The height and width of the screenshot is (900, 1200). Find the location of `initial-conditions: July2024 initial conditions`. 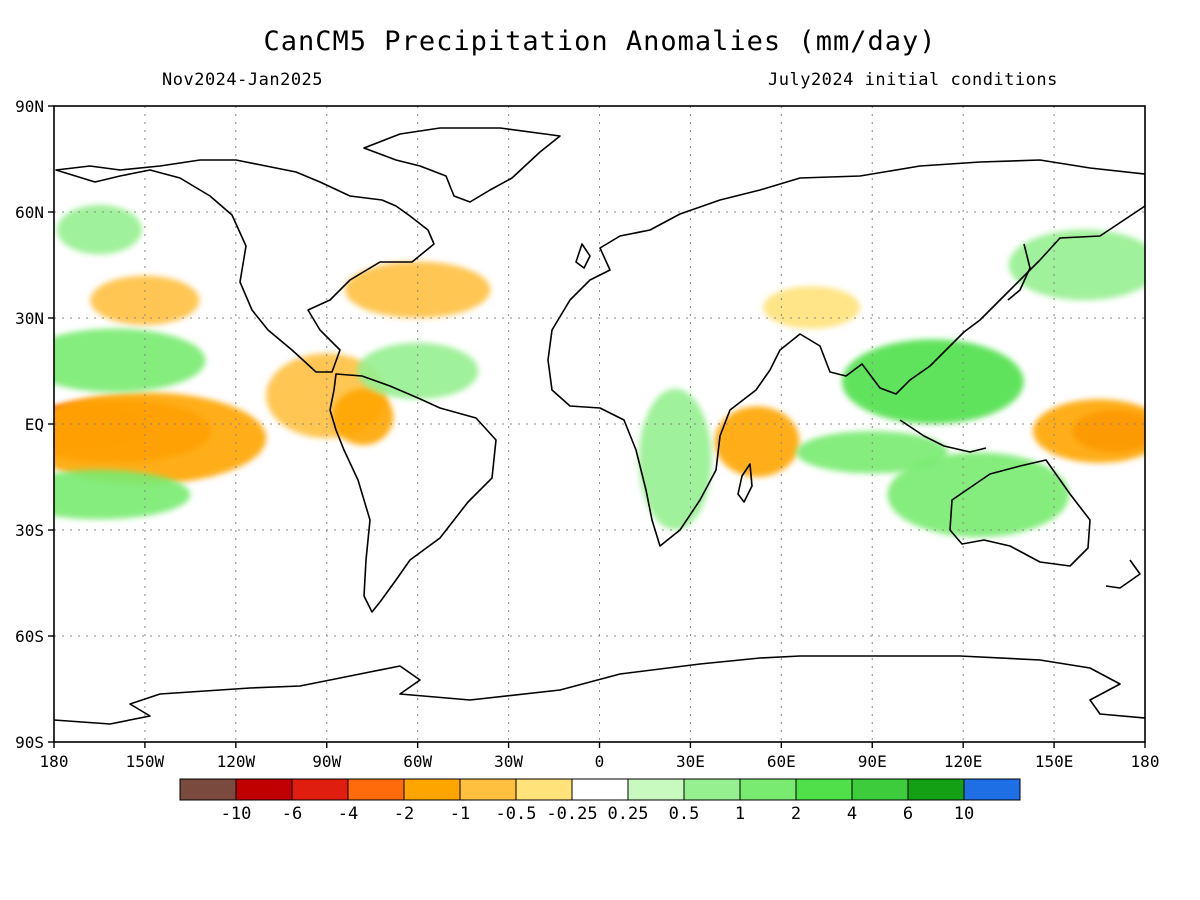

initial-conditions: July2024 initial conditions is located at coordinates (913, 80).